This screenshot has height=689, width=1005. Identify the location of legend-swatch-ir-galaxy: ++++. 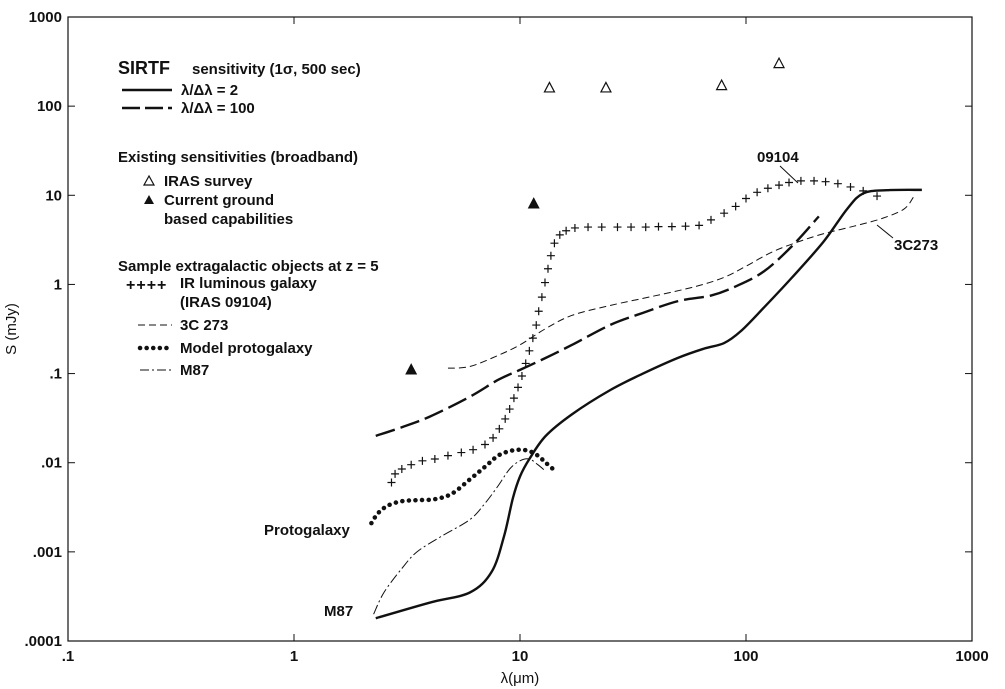
(146, 285).